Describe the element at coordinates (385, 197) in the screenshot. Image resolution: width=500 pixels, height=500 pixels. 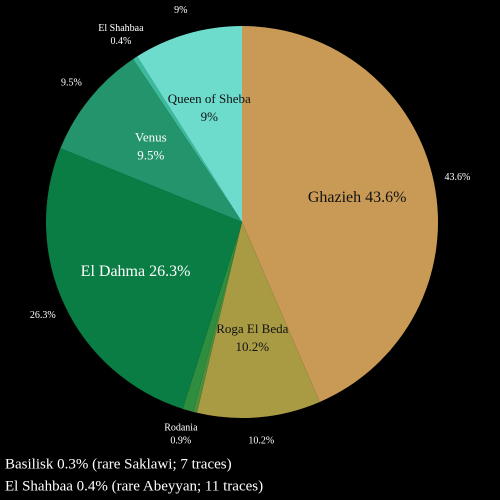
I see `slice-percent: 43.6%` at that location.